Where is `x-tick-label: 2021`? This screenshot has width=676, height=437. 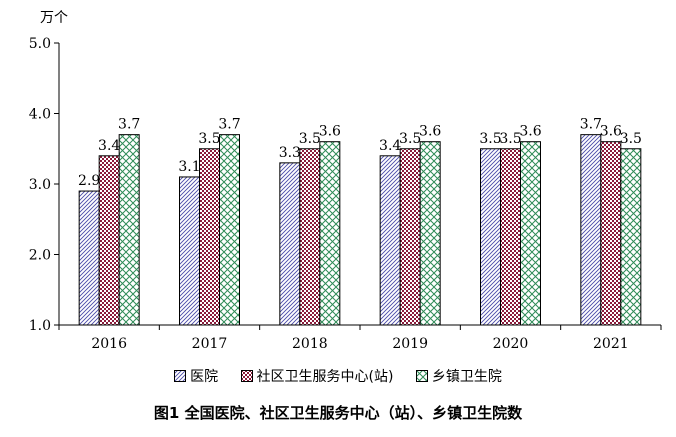 x-tick-label: 2021 is located at coordinates (611, 344).